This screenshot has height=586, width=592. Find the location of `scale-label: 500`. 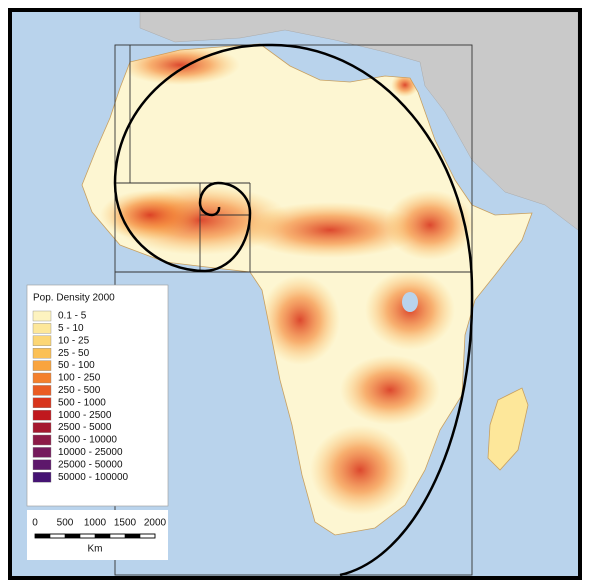

scale-label: 500 is located at coordinates (65, 523).